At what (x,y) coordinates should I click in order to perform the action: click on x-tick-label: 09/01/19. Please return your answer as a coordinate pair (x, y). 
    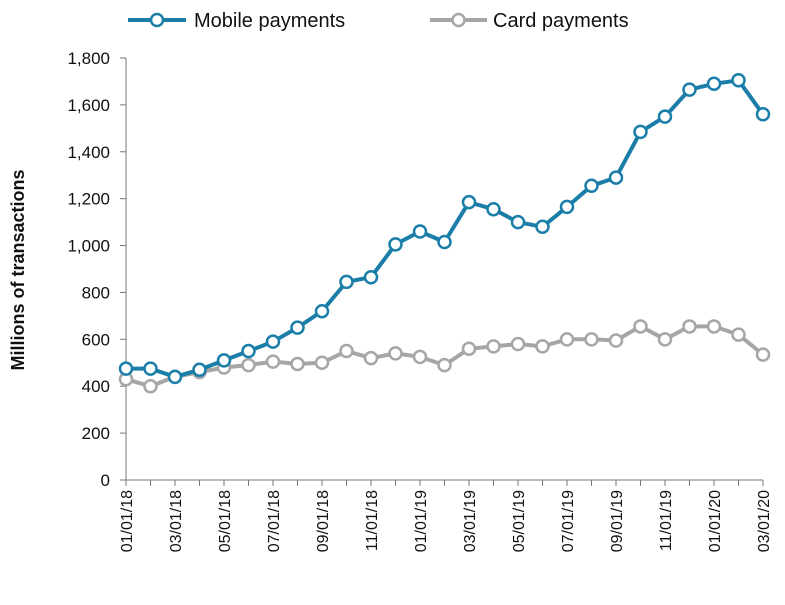
    Looking at the image, I should click on (617, 521).